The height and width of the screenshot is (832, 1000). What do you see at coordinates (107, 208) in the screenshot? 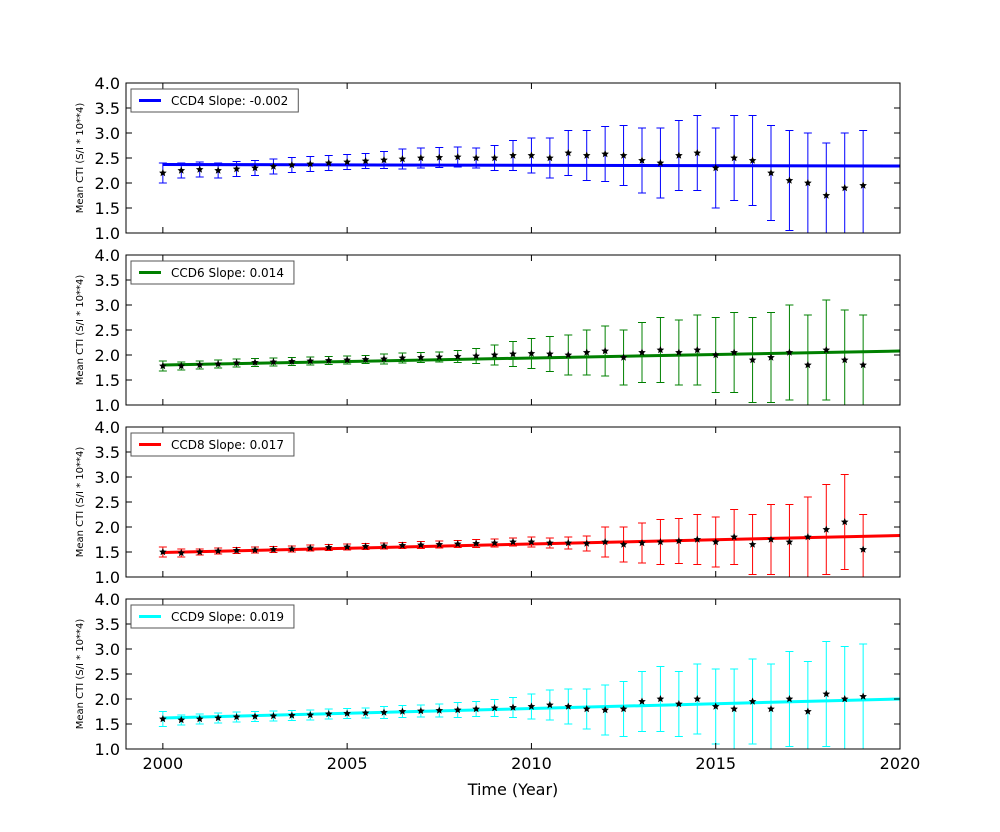
I see `y-tick-label: 1.5` at bounding box center [107, 208].